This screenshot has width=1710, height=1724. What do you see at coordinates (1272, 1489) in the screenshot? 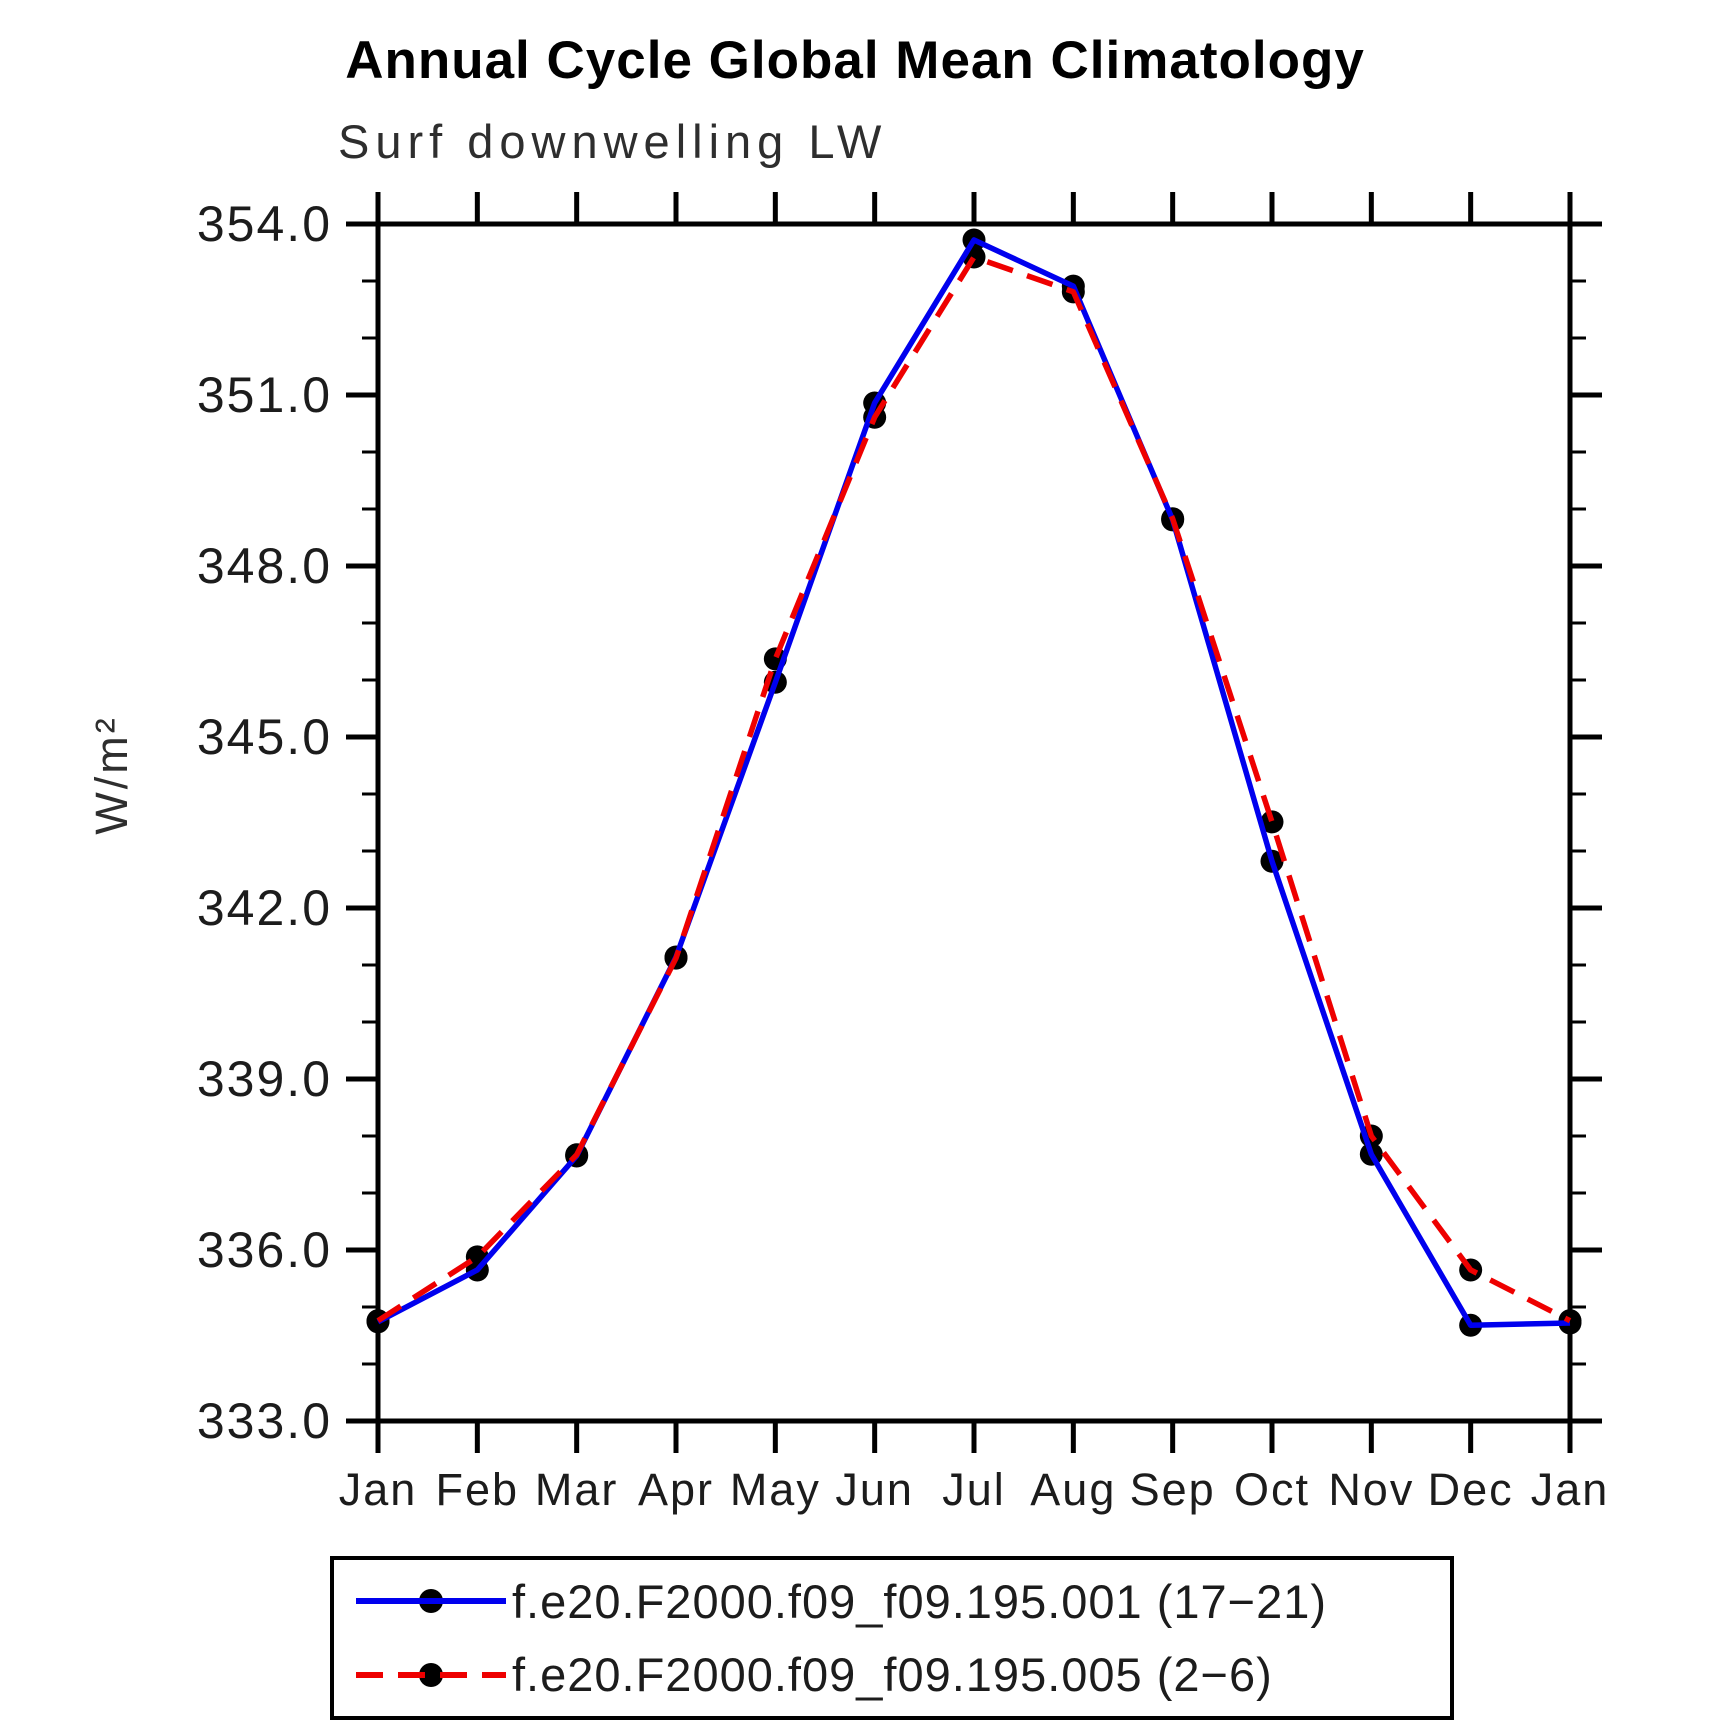
I see `x-tick-label: Oct` at bounding box center [1272, 1489].